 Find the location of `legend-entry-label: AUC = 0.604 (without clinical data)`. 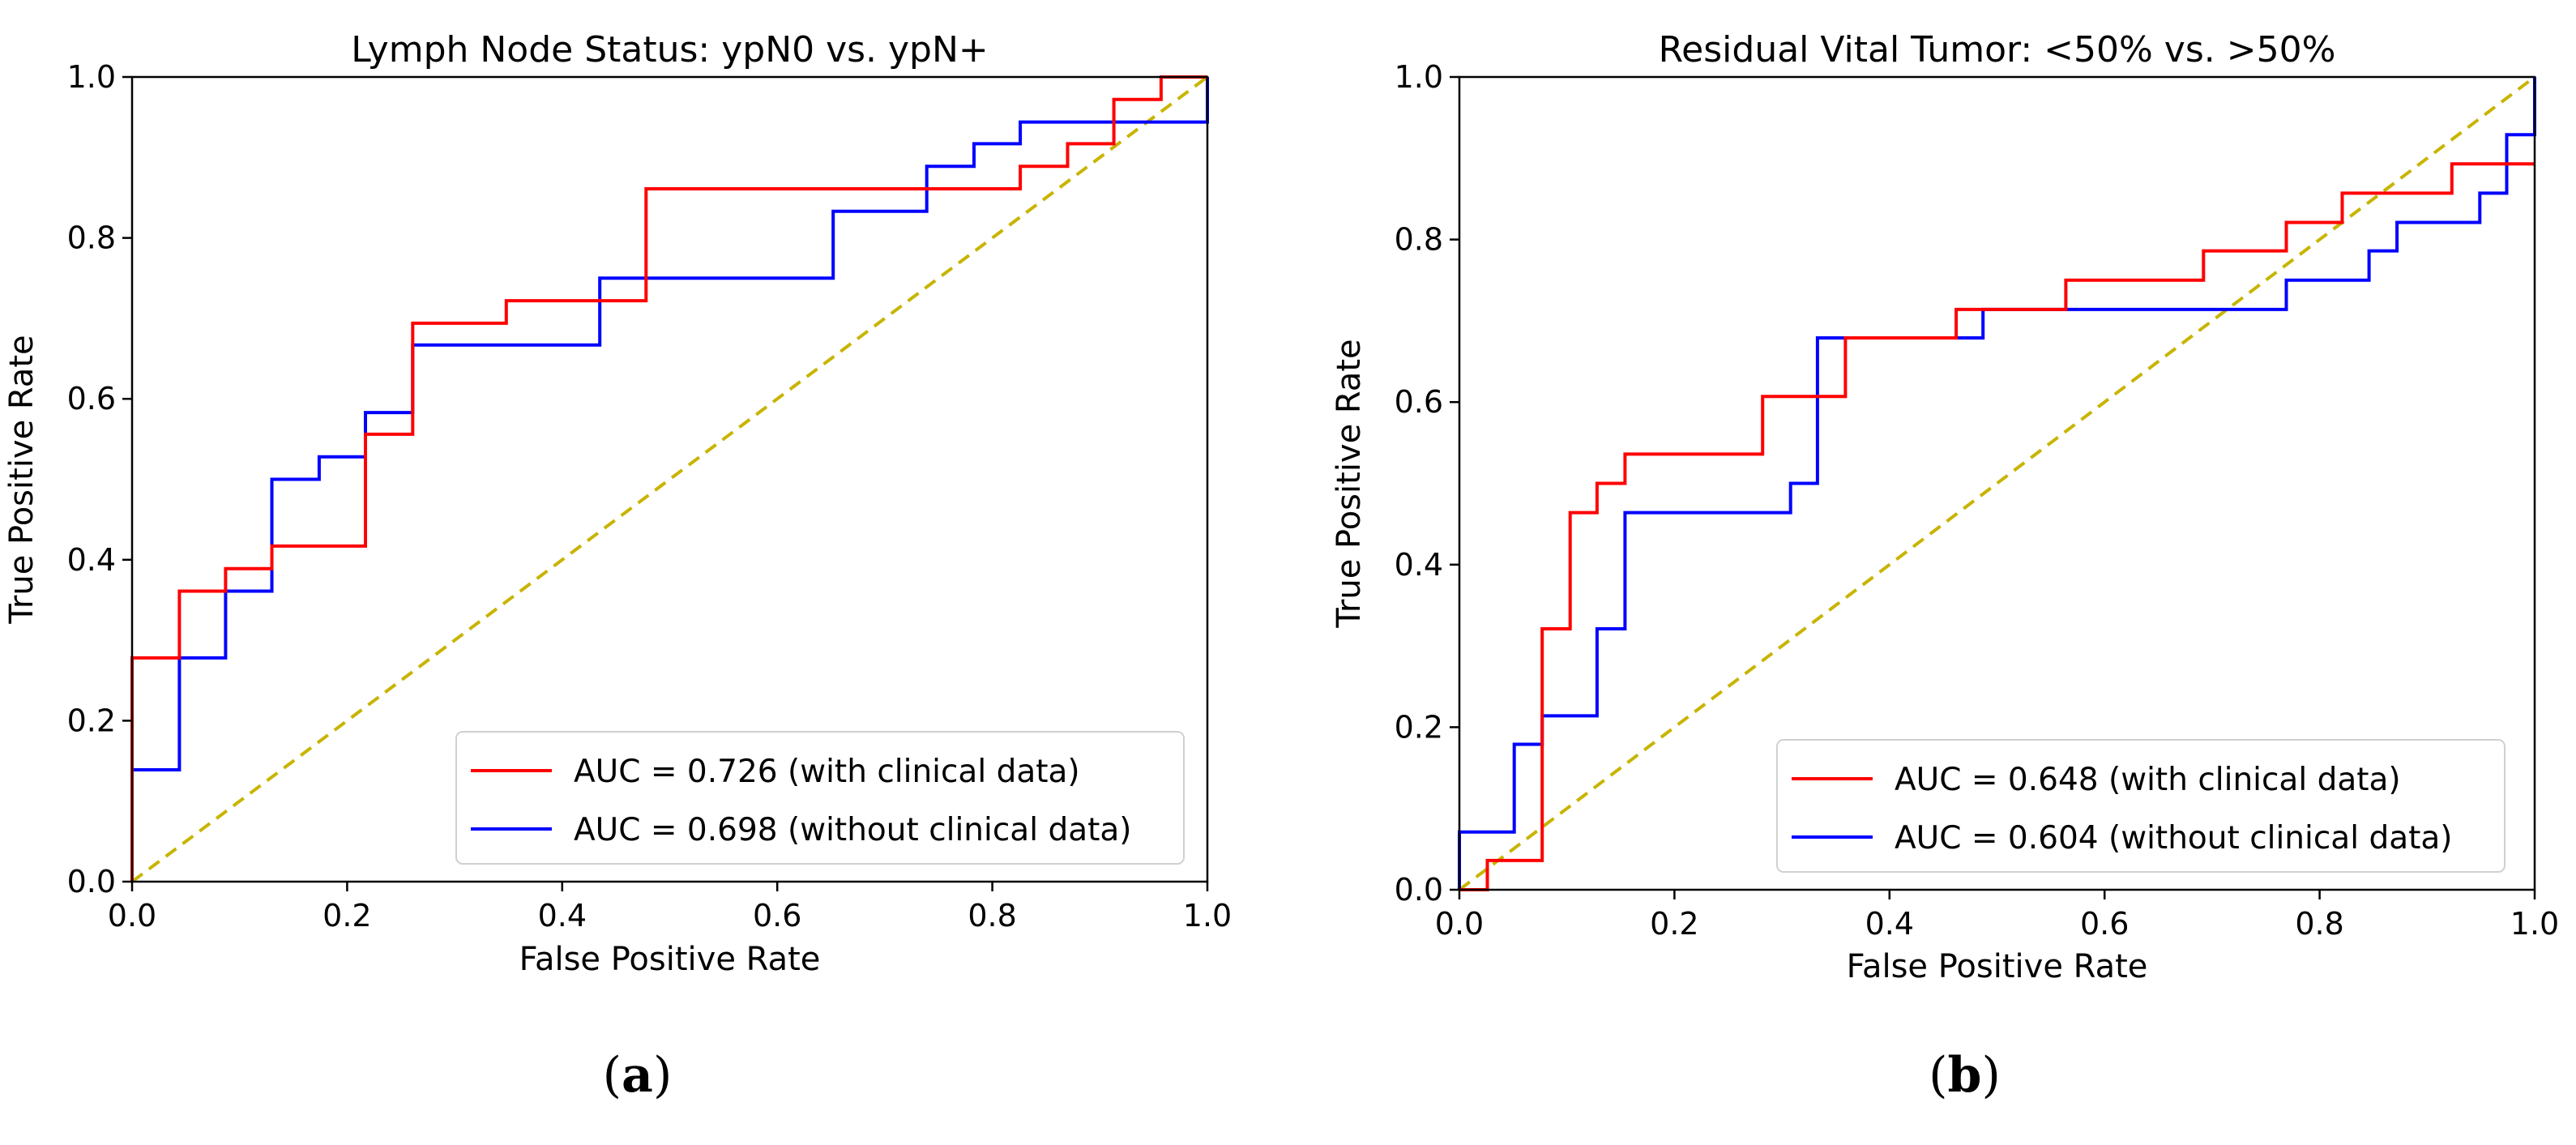

legend-entry-label: AUC = 0.604 (without clinical data) is located at coordinates (2174, 838).